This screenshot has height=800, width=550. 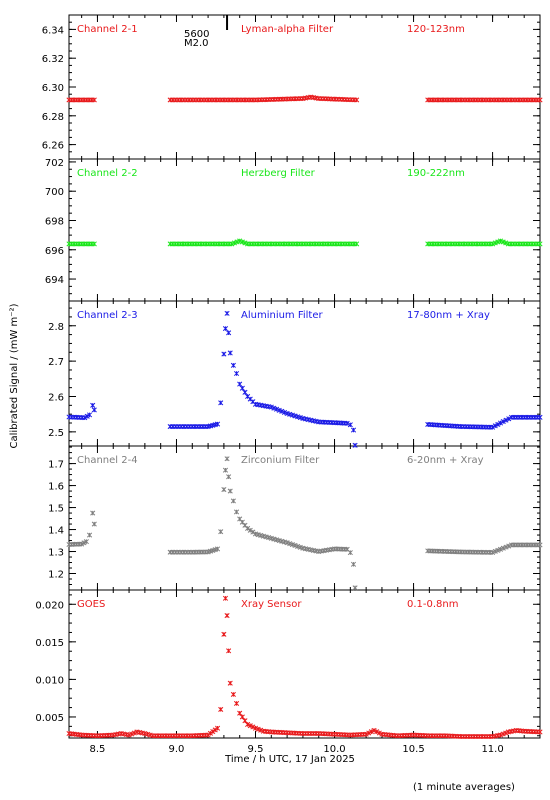 I want to click on event-label-bottom: M2.0, so click(x=196, y=43).